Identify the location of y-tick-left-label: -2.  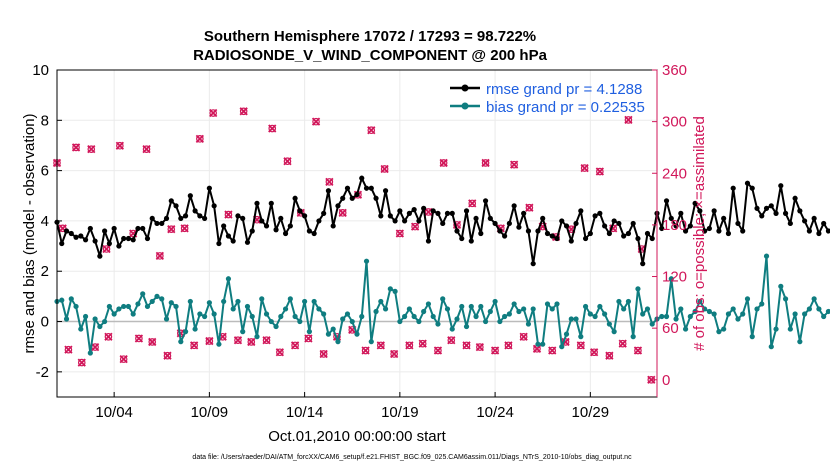
(42, 372).